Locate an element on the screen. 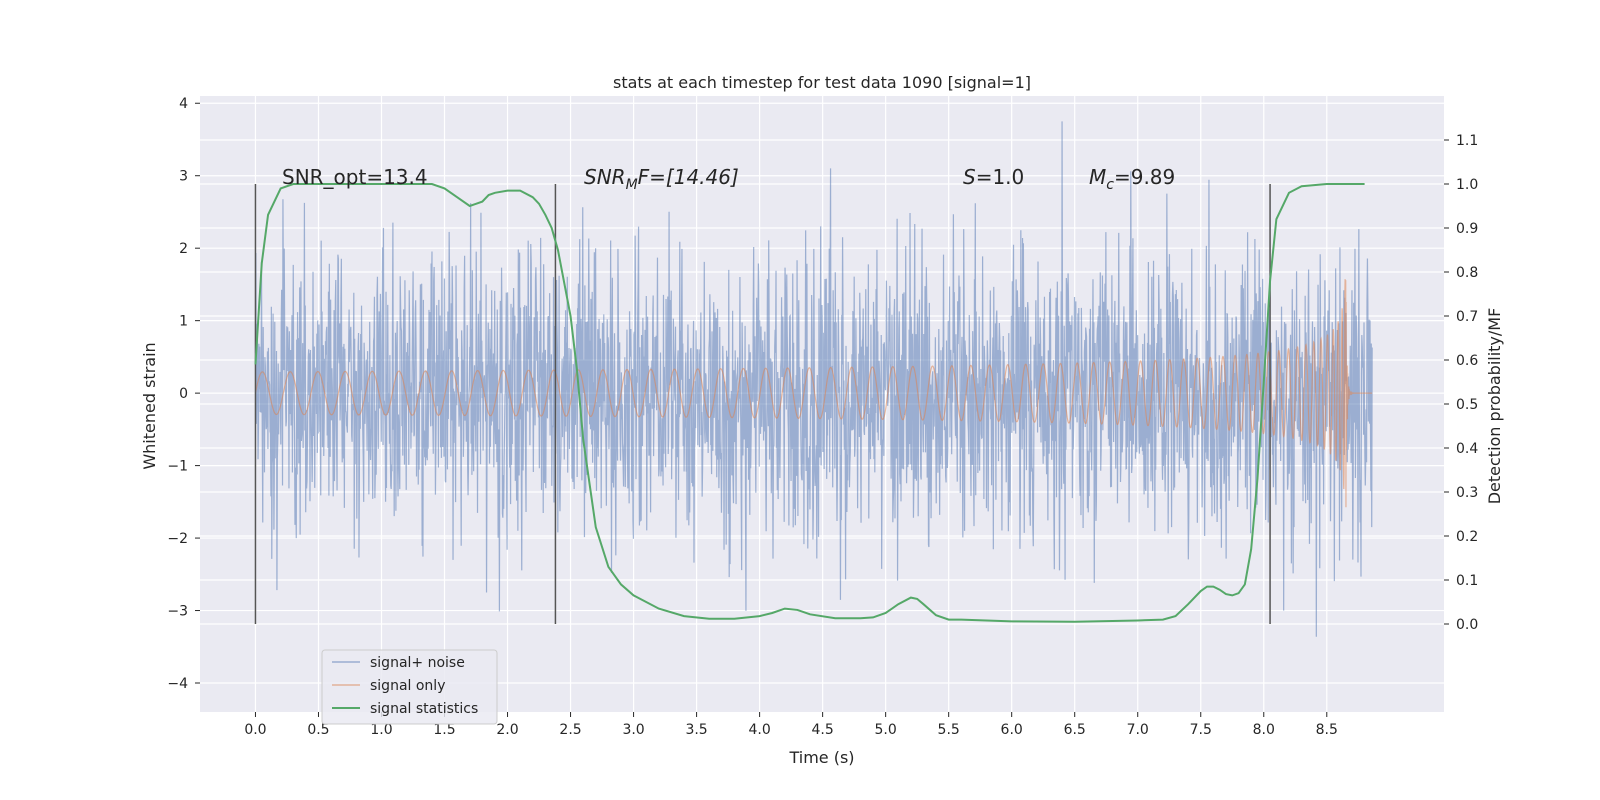 The height and width of the screenshot is (800, 1600). snr-mf-annotation: SNRMF=[14.46] is located at coordinates (661, 179).